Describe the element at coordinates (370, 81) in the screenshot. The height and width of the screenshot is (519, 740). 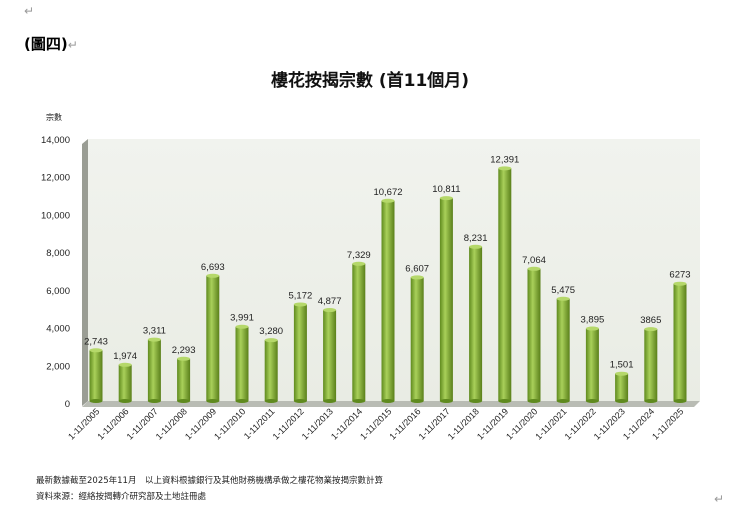
I see `chart-title: 樓花按揭宗數 (首11個月)` at that location.